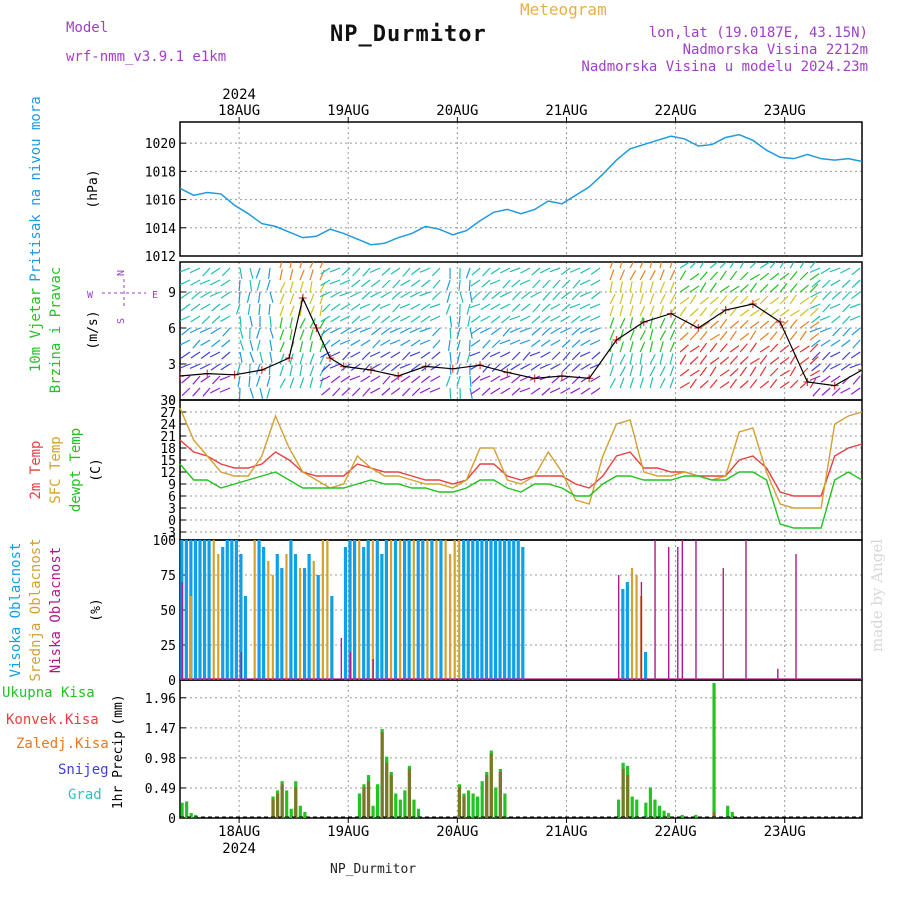  Describe the element at coordinates (368, 799) in the screenshot. I see `conv-precip-bar` at that location.